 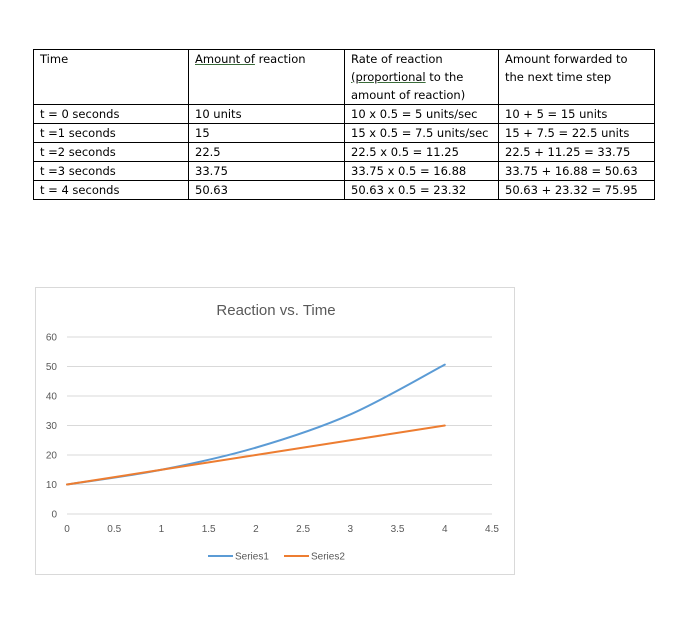 I want to click on series-line-series2, so click(x=256, y=455).